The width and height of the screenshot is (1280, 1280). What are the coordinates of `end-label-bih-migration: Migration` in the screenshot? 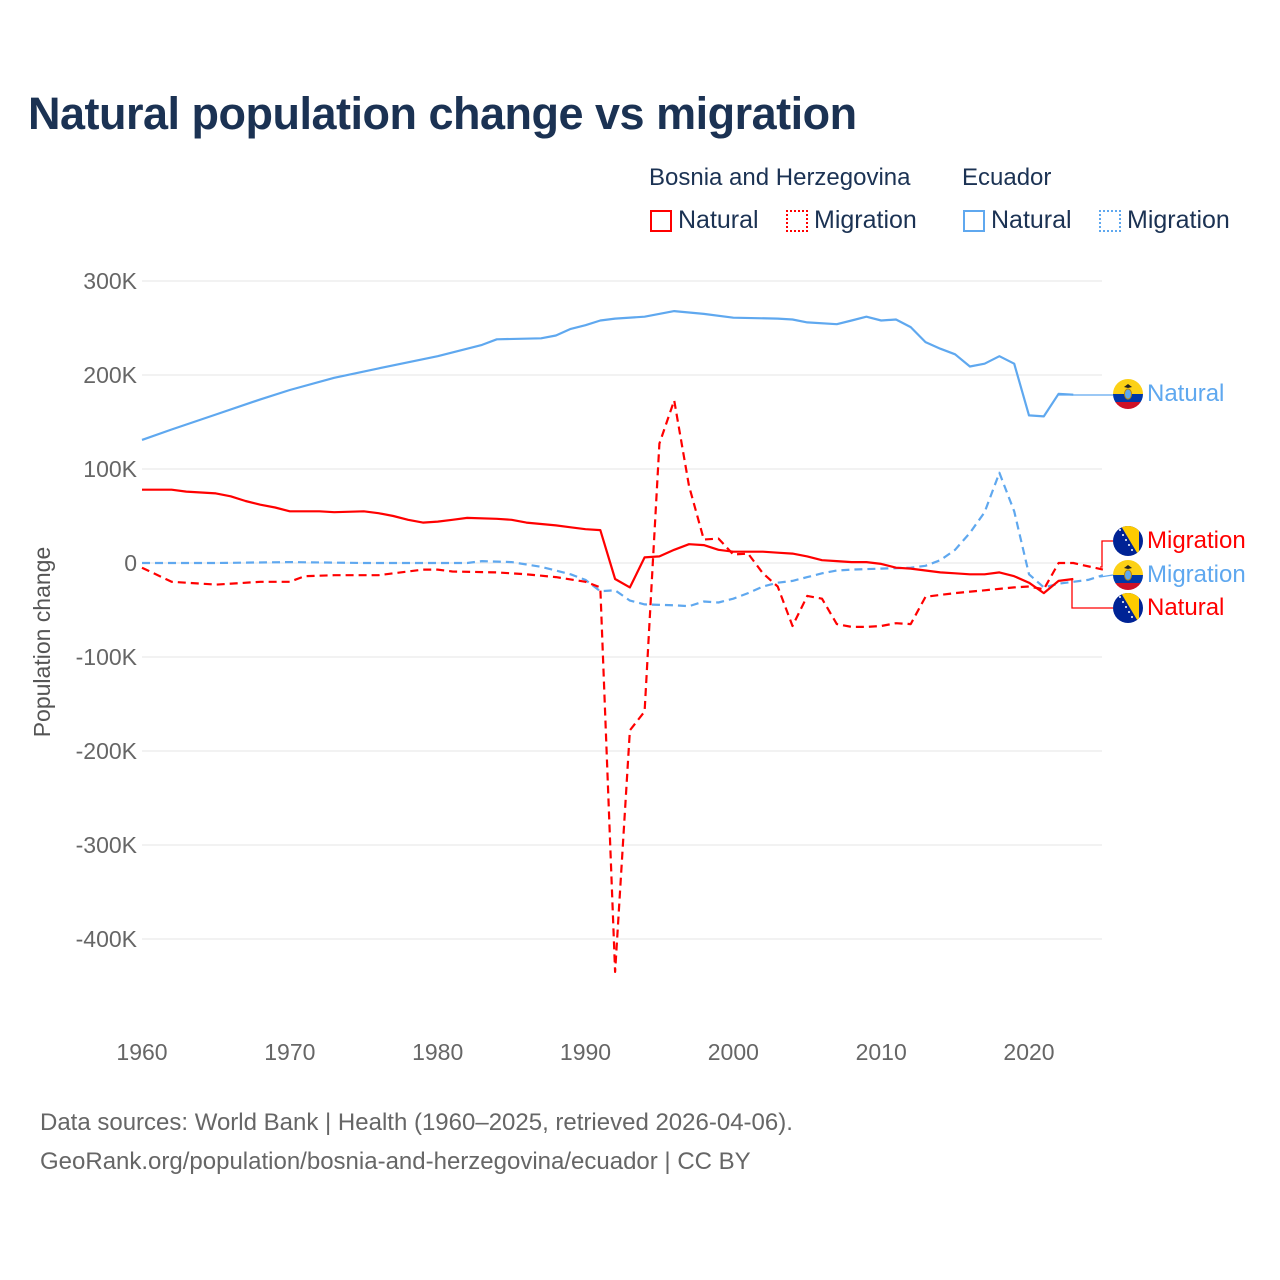 It's located at (1179, 541).